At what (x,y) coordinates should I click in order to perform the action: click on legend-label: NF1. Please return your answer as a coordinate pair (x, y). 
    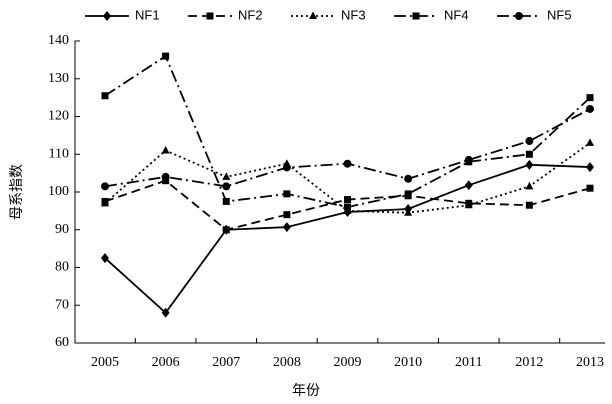
    Looking at the image, I should click on (147, 14).